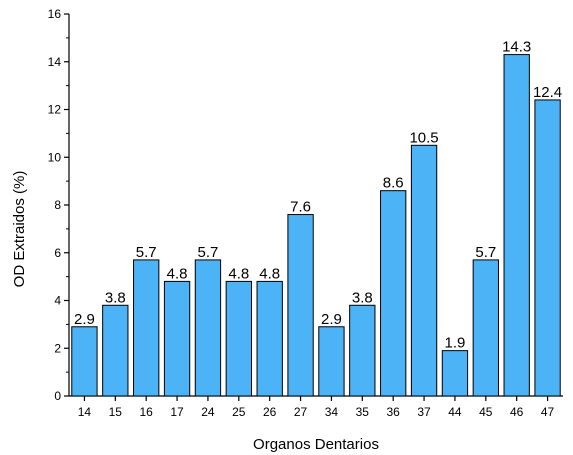 The width and height of the screenshot is (573, 455). What do you see at coordinates (115, 297) in the screenshot?
I see `data-label-15: 3.8` at bounding box center [115, 297].